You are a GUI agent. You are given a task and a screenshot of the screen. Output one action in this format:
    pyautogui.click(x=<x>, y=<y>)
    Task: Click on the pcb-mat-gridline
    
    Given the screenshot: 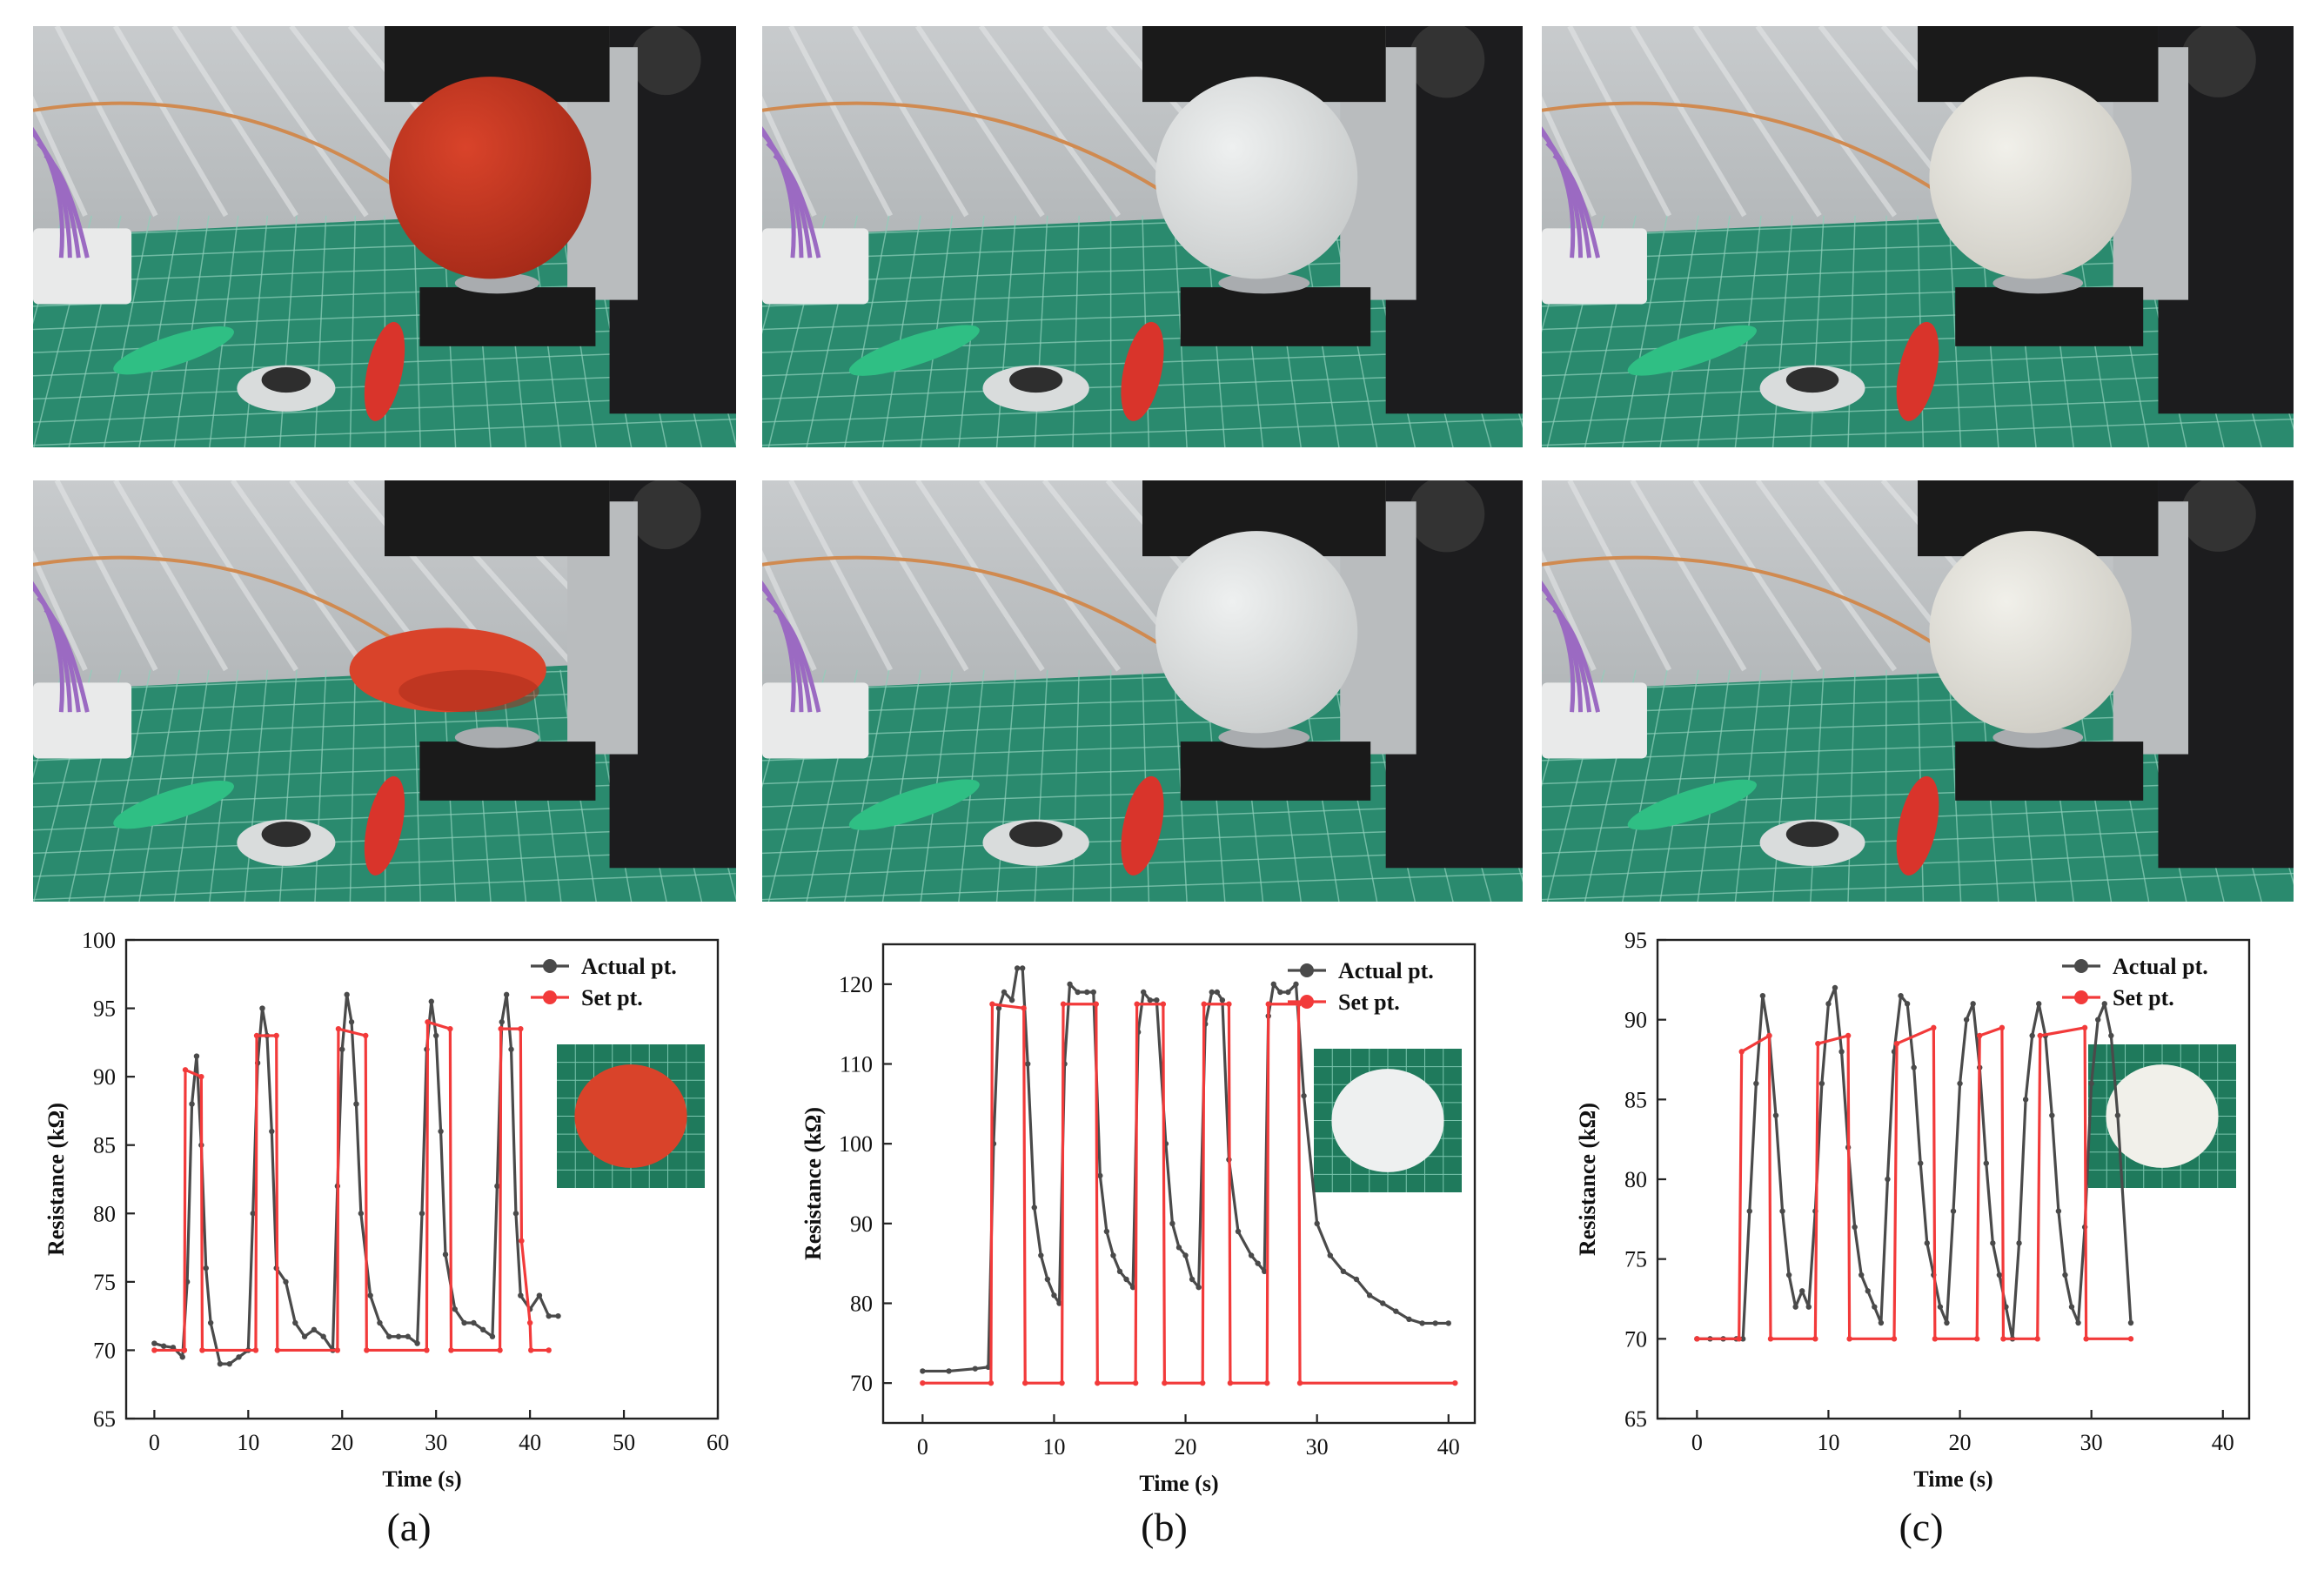 What is the action you would take?
    pyautogui.click(x=1918, y=886)
    